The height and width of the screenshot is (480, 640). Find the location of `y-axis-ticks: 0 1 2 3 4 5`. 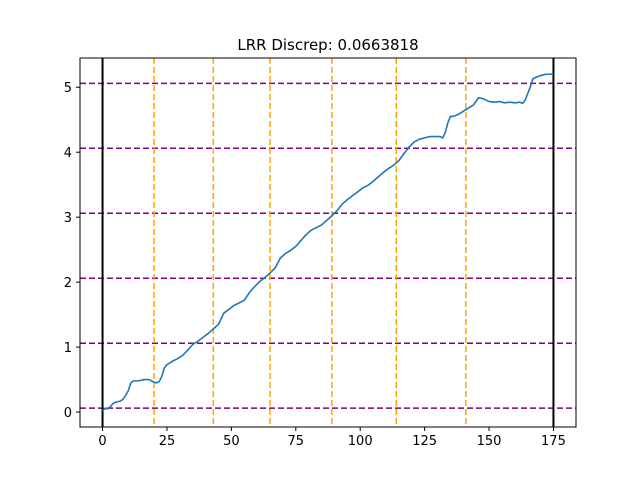

y-axis-ticks: 0 1 2 3 4 5 is located at coordinates (72, 251).